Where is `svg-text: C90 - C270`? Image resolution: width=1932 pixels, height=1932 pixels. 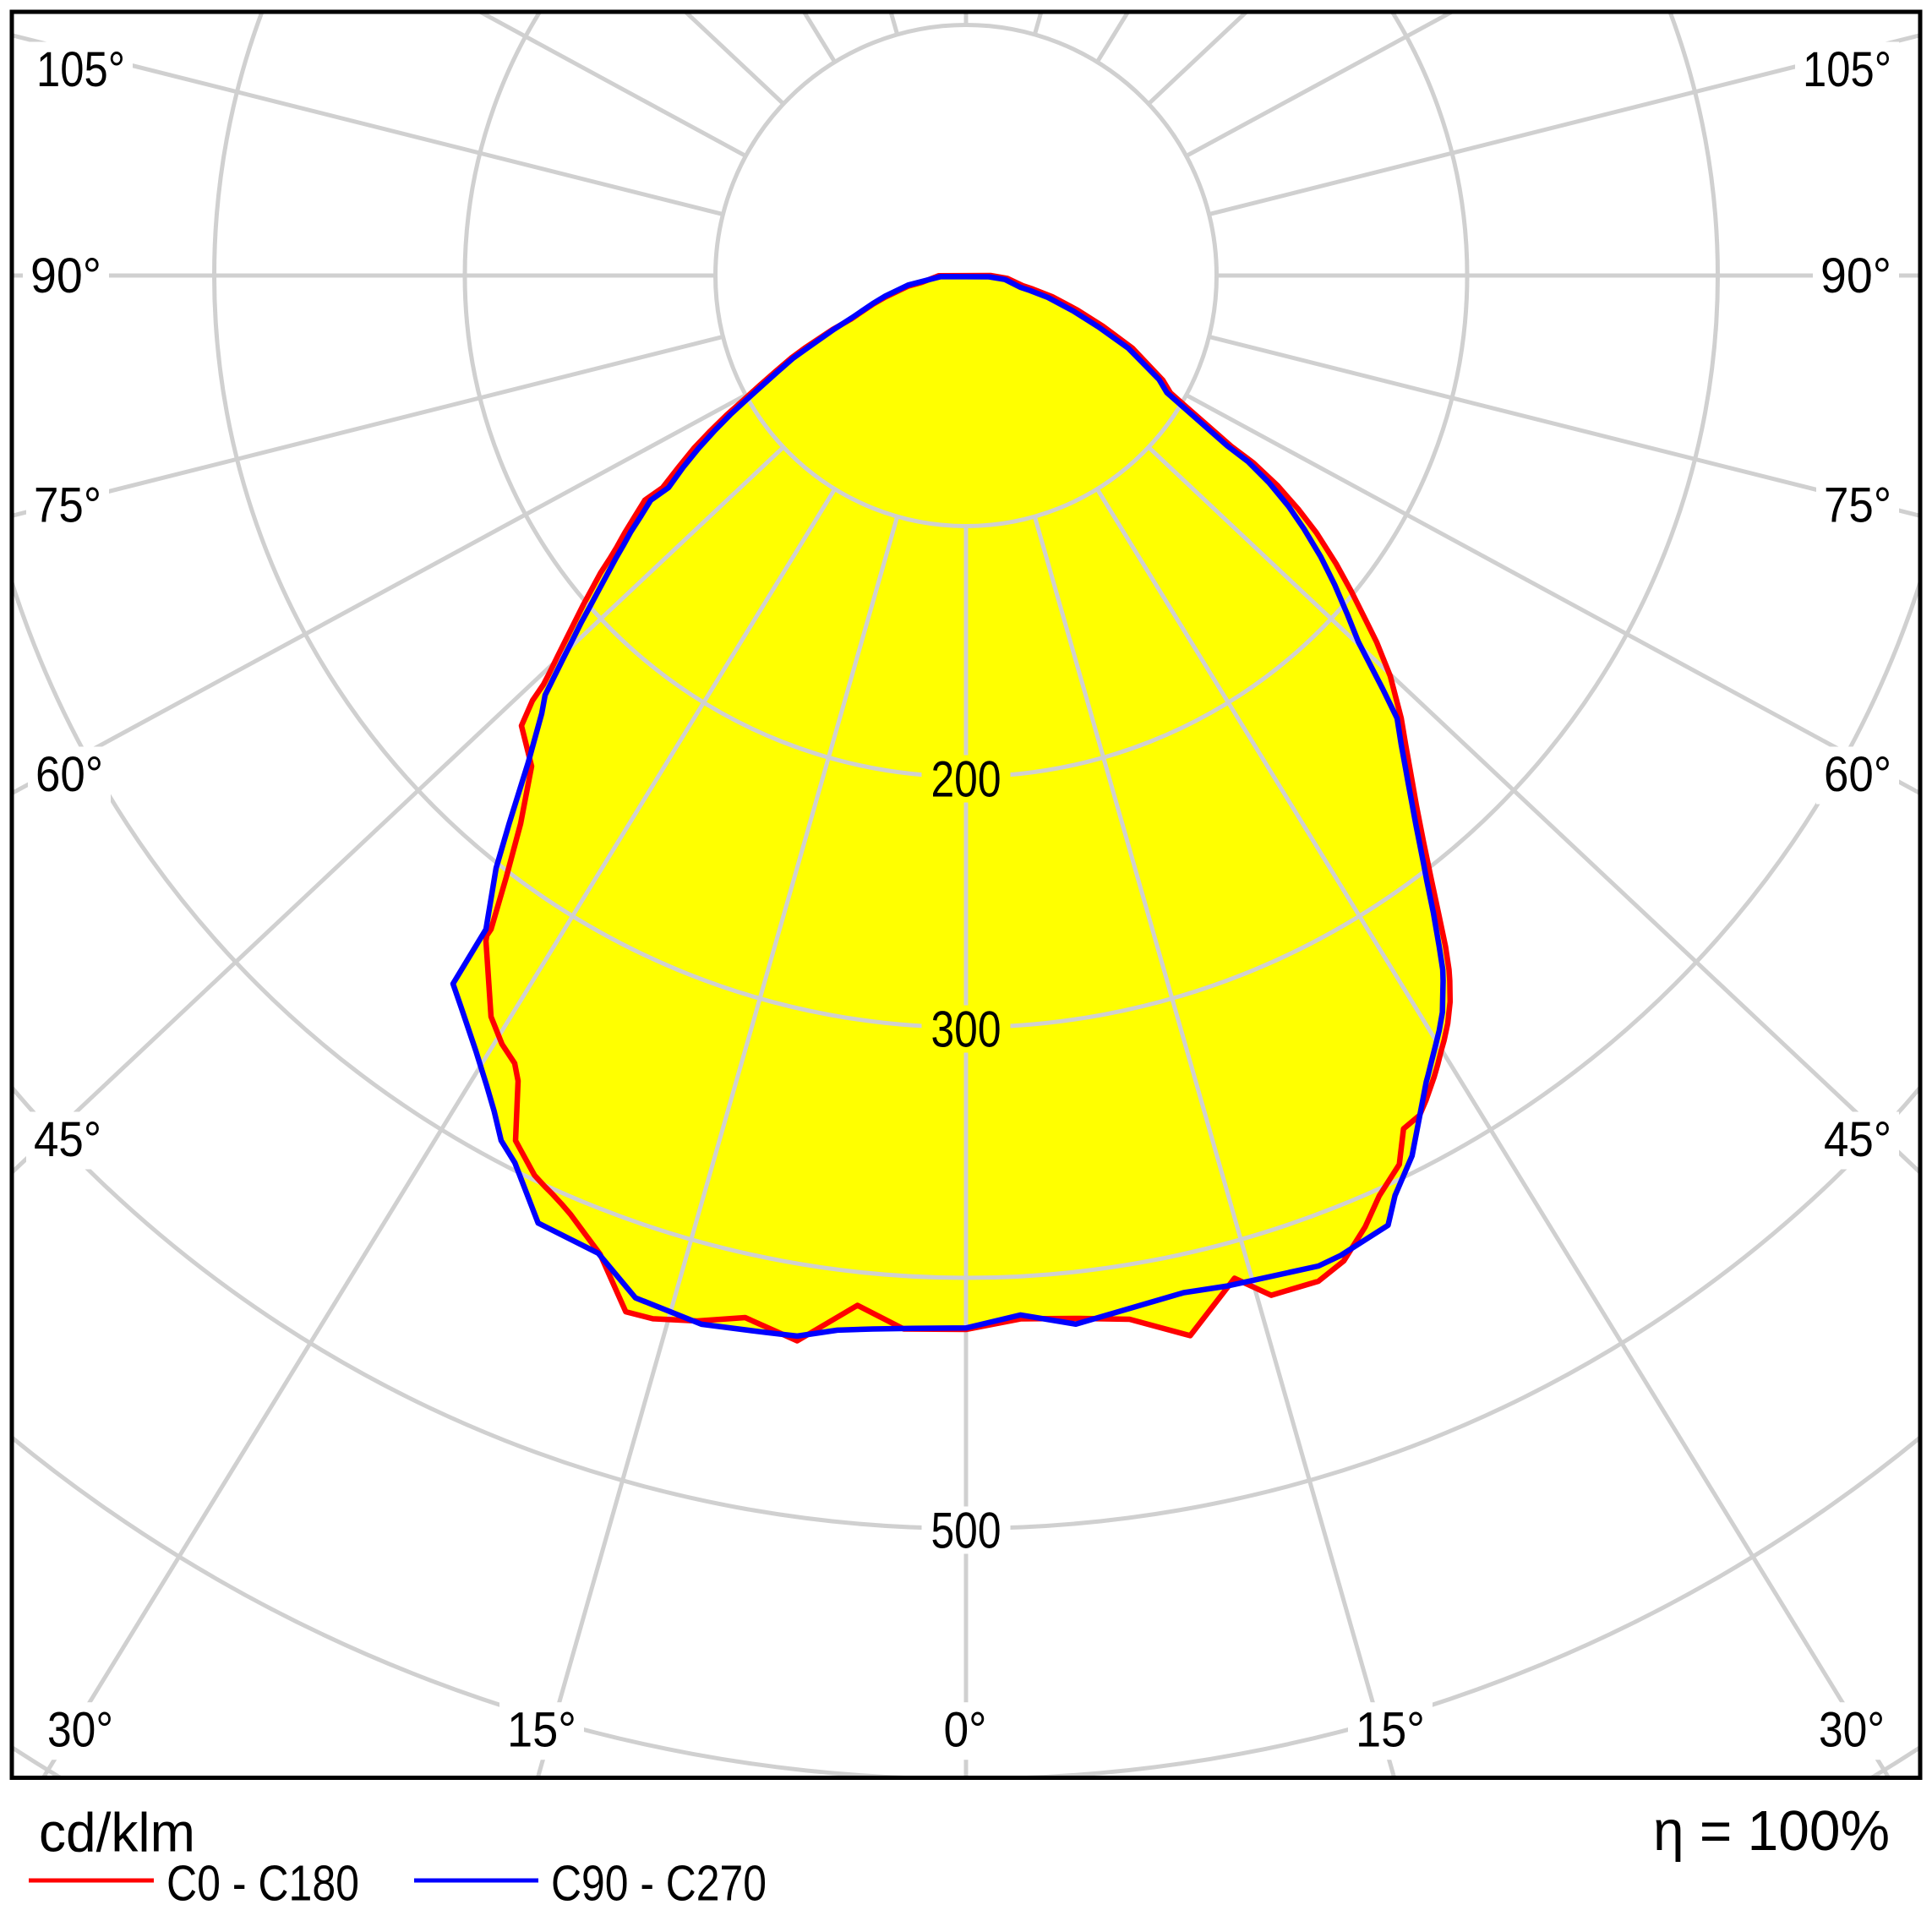
svg-text: C90 - C270 is located at coordinates (659, 1884).